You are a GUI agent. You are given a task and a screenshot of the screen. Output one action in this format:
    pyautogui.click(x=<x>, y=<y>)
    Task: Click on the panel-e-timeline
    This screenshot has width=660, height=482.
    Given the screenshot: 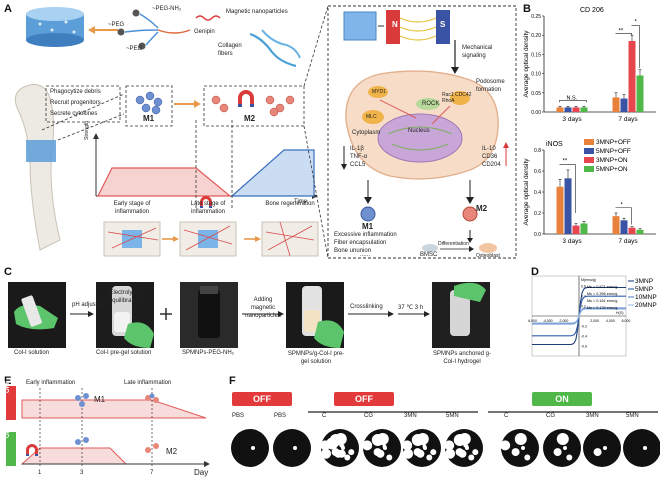 What is the action you would take?
    pyautogui.click(x=108, y=427)
    